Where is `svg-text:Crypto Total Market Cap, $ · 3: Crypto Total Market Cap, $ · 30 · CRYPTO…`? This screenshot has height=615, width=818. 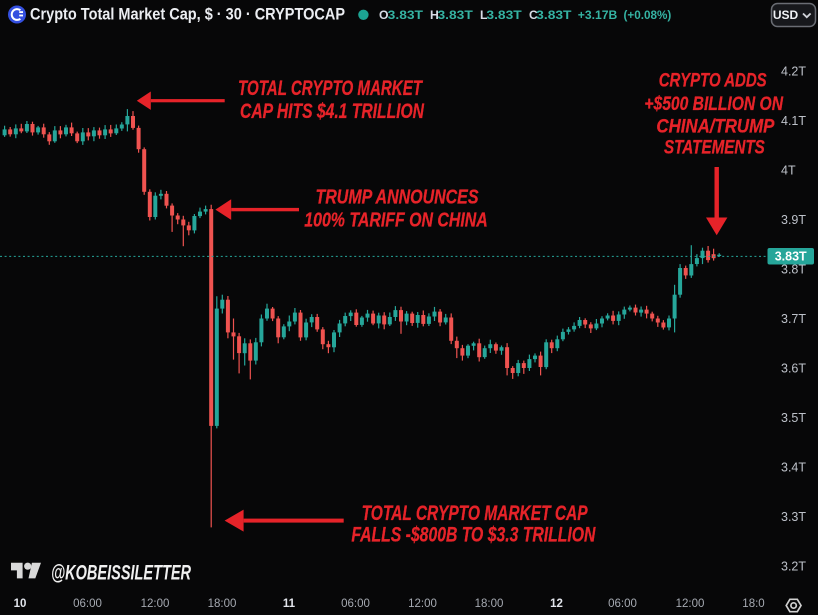 svg-text:Crypto Total Market Cap, $ · 3: Crypto Total Market Cap, $ · 30 · CRYPTO… is located at coordinates (187, 14).